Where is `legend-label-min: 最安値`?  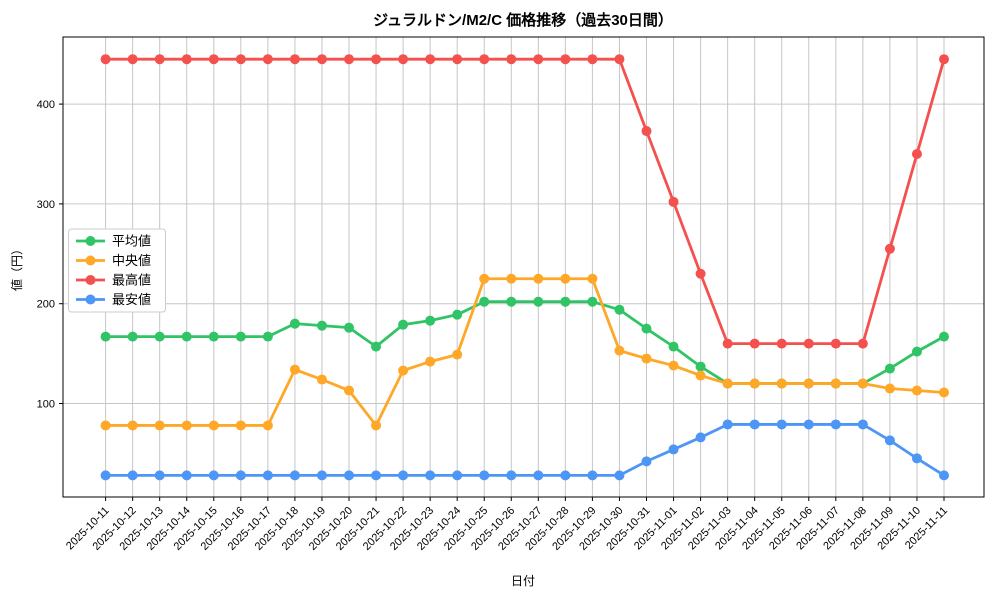
legend-label-min: 最安値 is located at coordinates (131, 299).